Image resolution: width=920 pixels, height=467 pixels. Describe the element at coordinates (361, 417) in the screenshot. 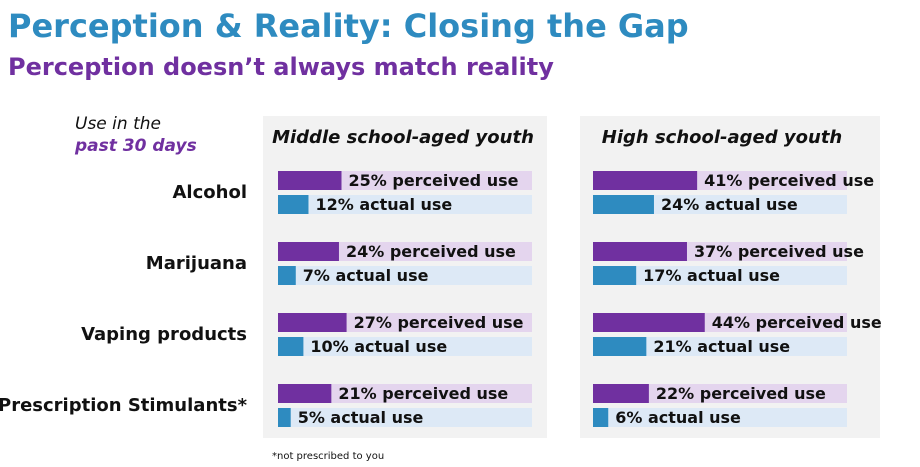

I see `value-label: 5% actual use` at that location.